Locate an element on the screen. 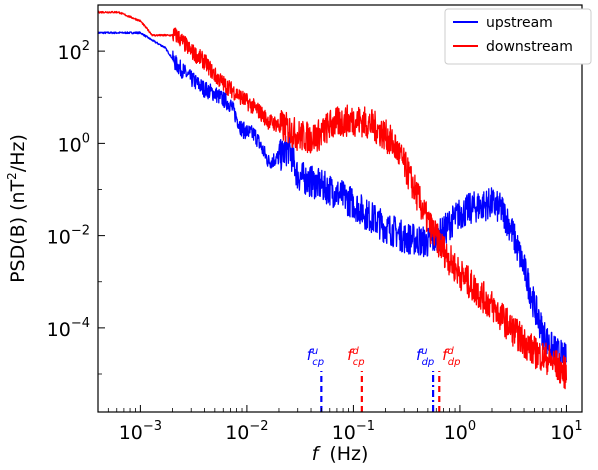  y-tick-label: 10⁻⁴ is located at coordinates (68, 328).